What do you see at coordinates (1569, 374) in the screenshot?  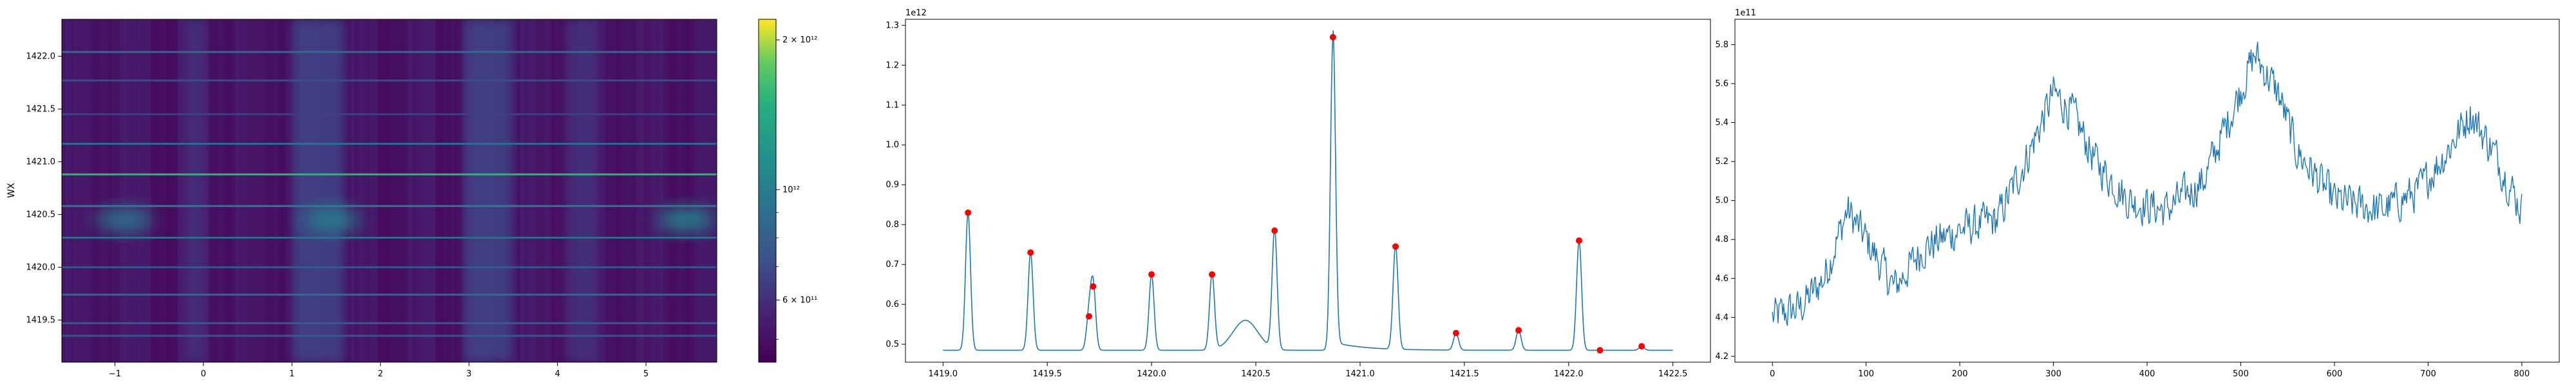 I see `peaks-x-tick-label: 1422.0` at bounding box center [1569, 374].